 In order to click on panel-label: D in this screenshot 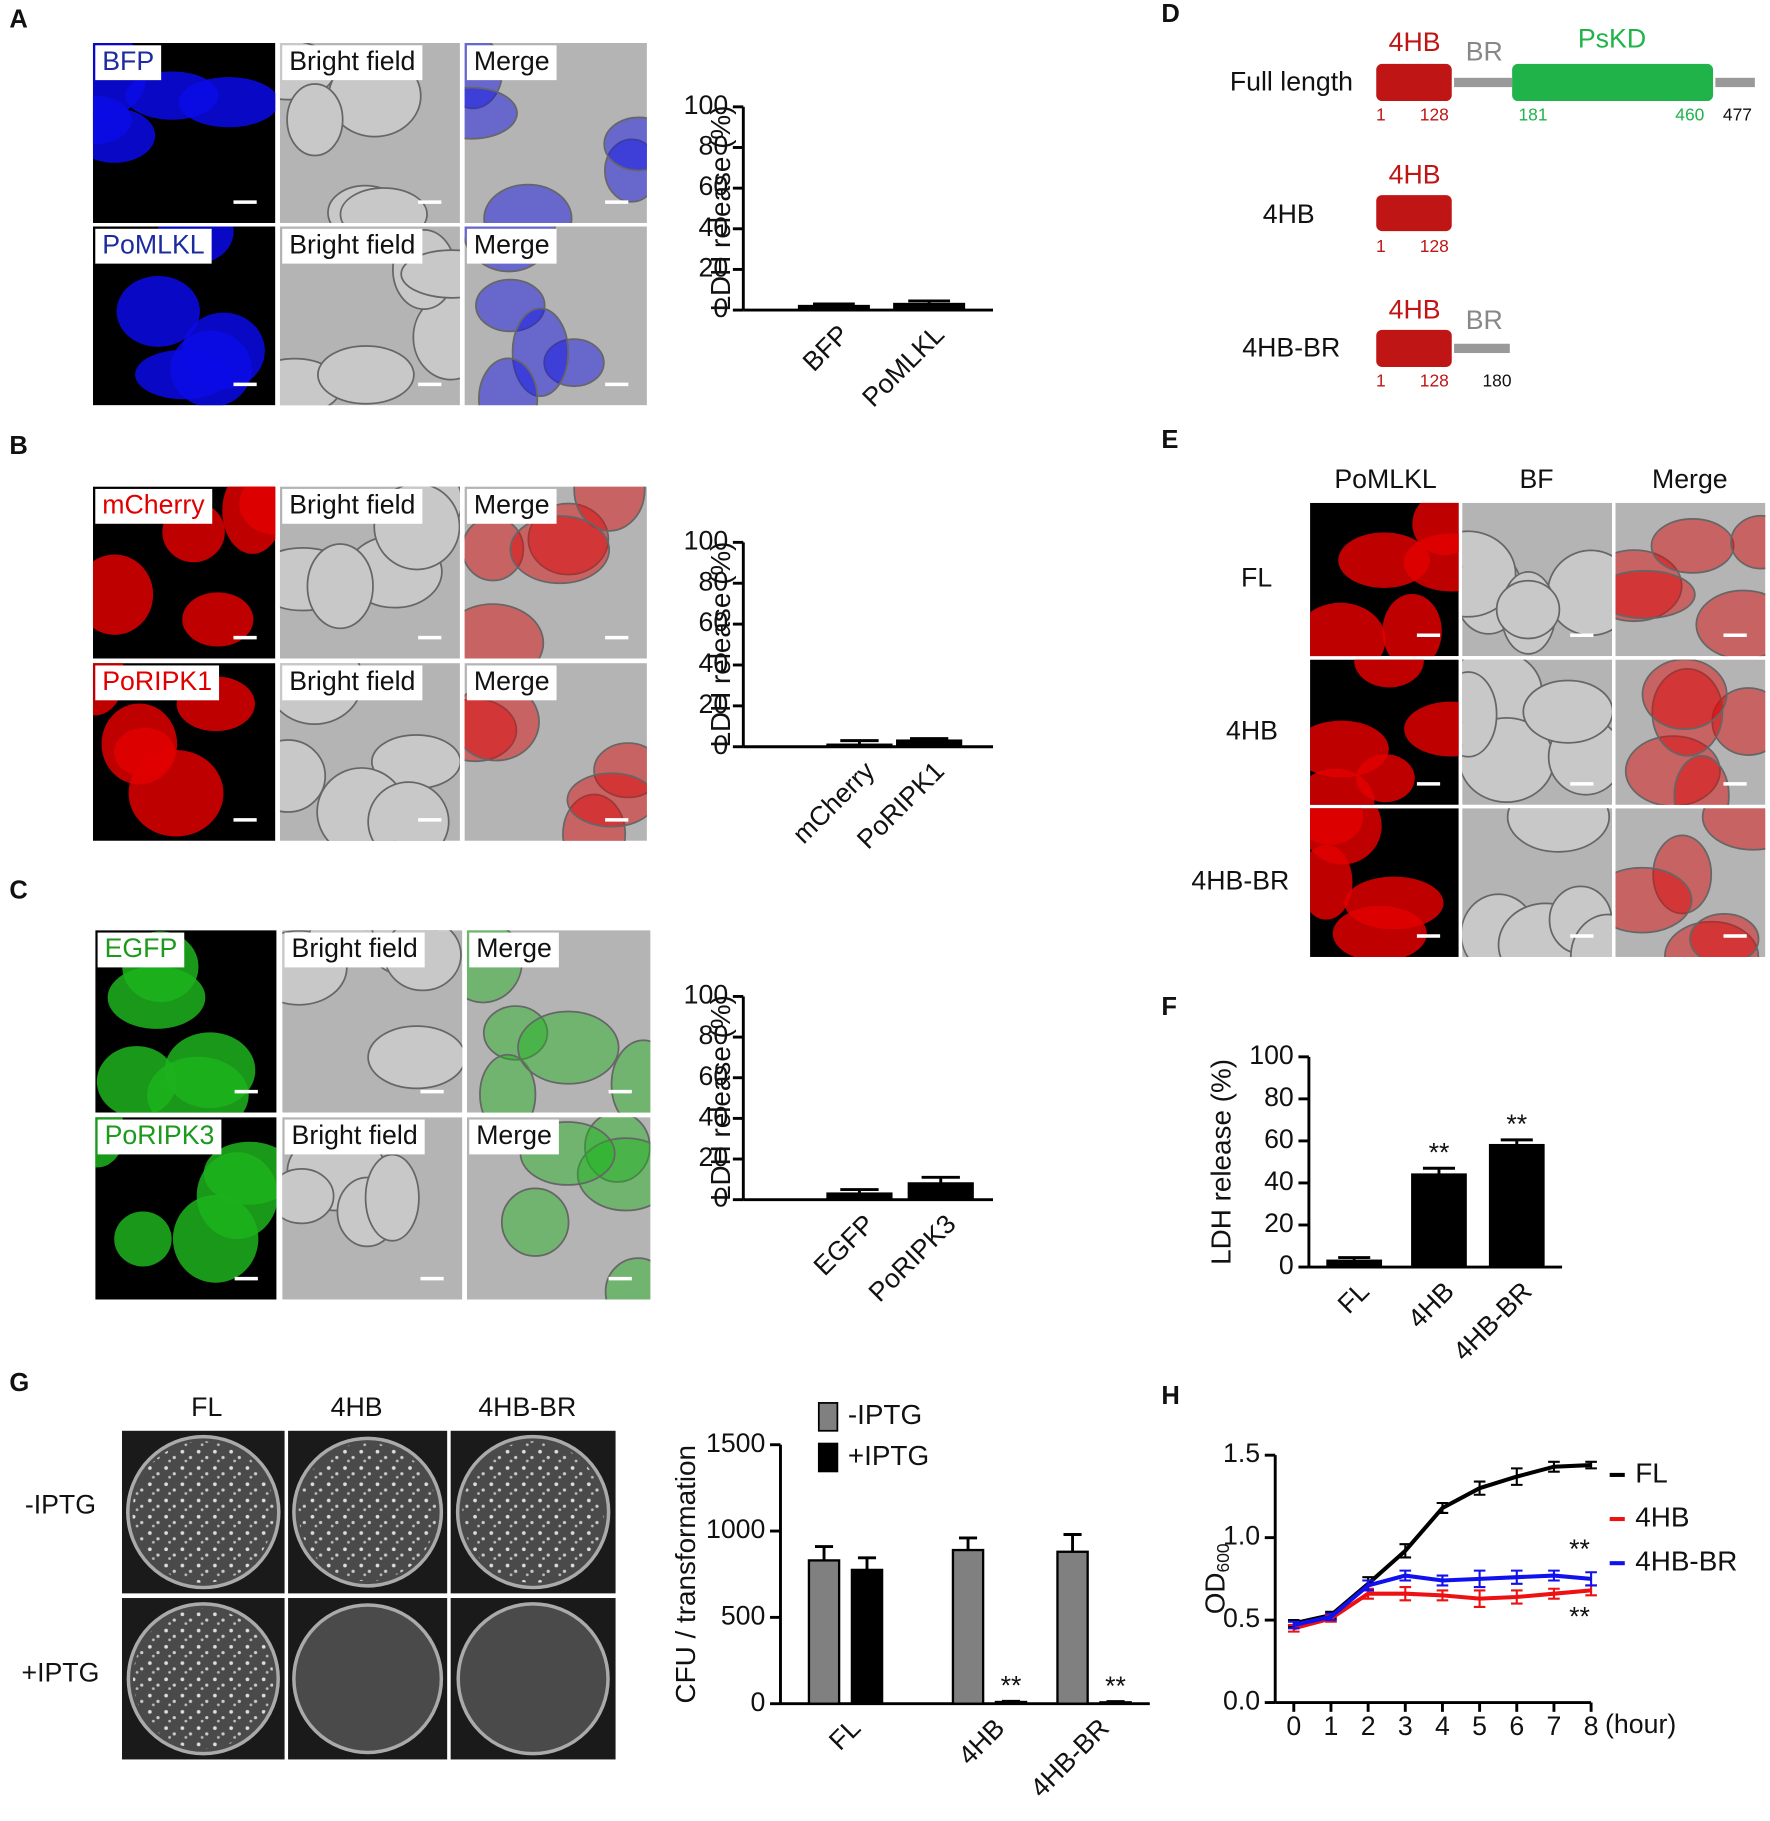, I will do `click(1170, 14)`.